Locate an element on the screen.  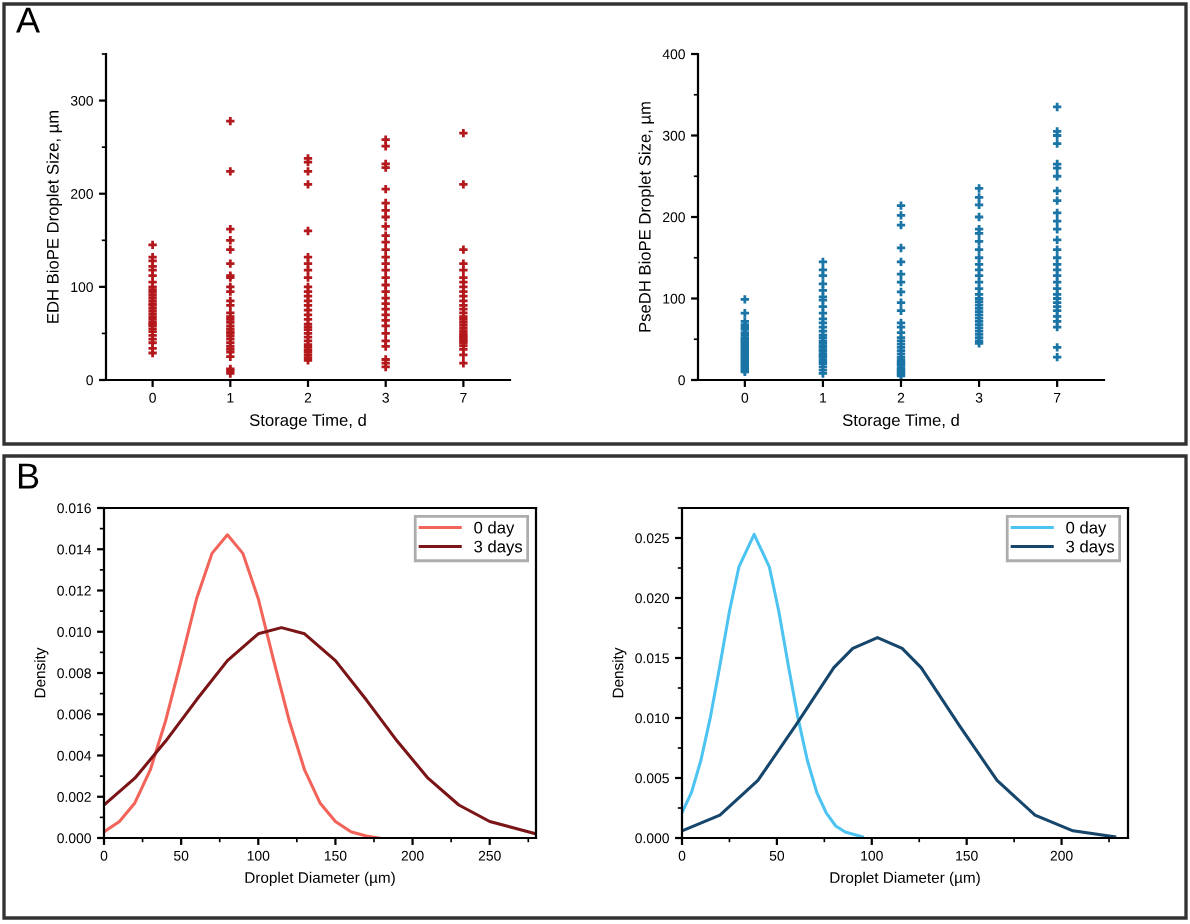
text: A is located at coordinates (28, 20).